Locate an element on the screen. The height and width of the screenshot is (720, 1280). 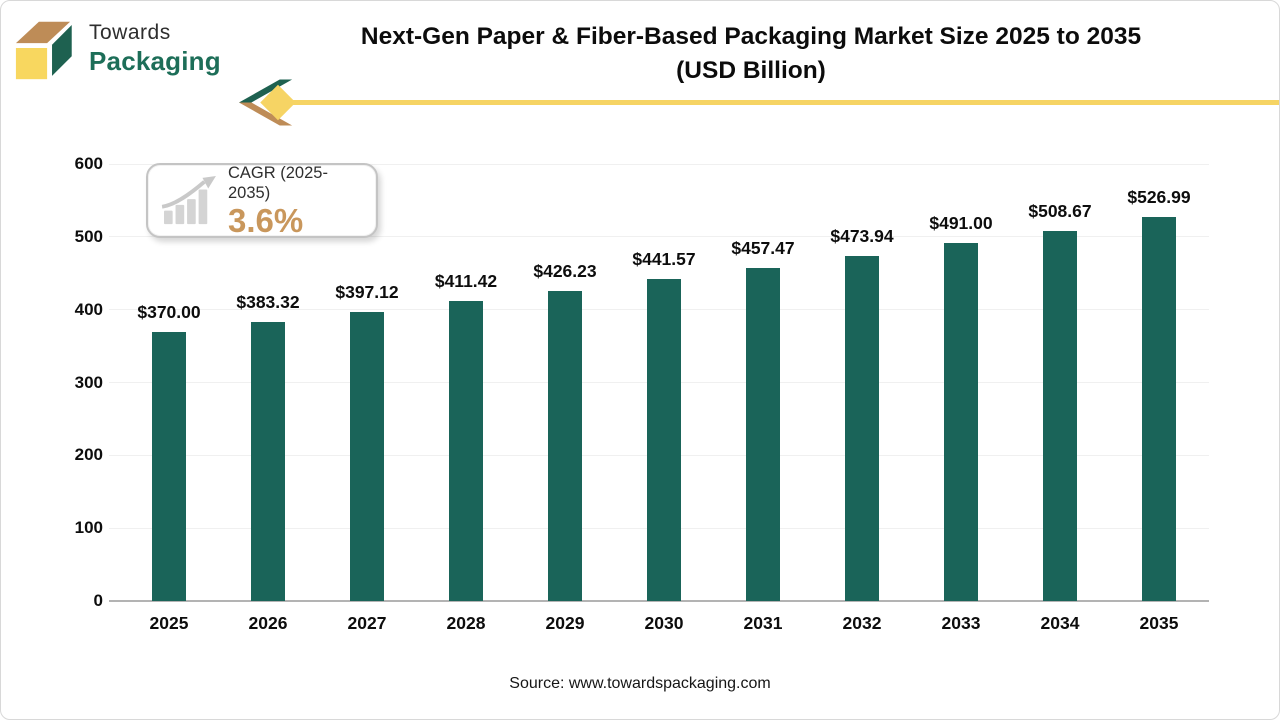
chart-title-line2: (USD Billion) is located at coordinates (751, 70).